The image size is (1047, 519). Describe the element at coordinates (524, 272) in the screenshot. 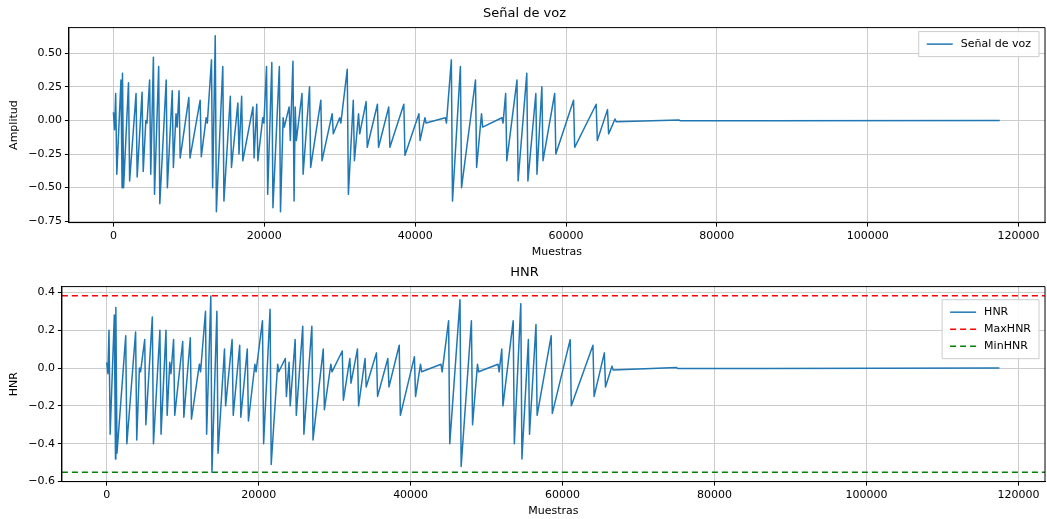

I see `chart-title: HNR` at that location.